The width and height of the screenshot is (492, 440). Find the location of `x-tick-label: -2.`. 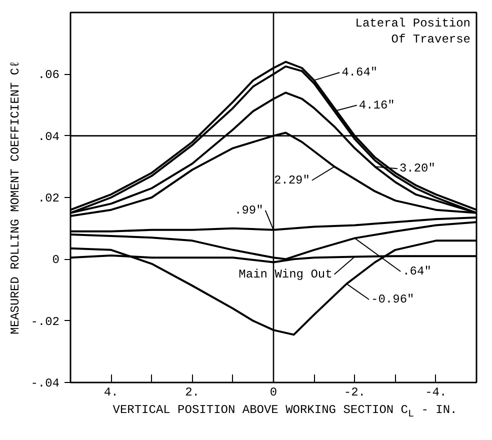

x-tick-label: -2. is located at coordinates (355, 393).